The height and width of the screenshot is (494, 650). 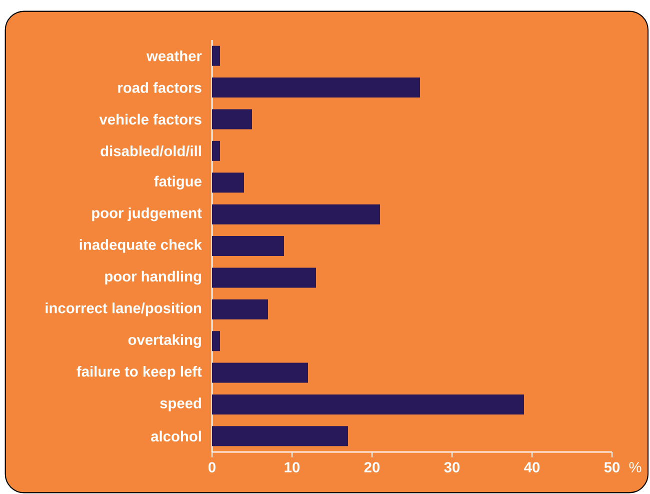 What do you see at coordinates (153, 277) in the screenshot?
I see `y-tick-label: poor handling` at bounding box center [153, 277].